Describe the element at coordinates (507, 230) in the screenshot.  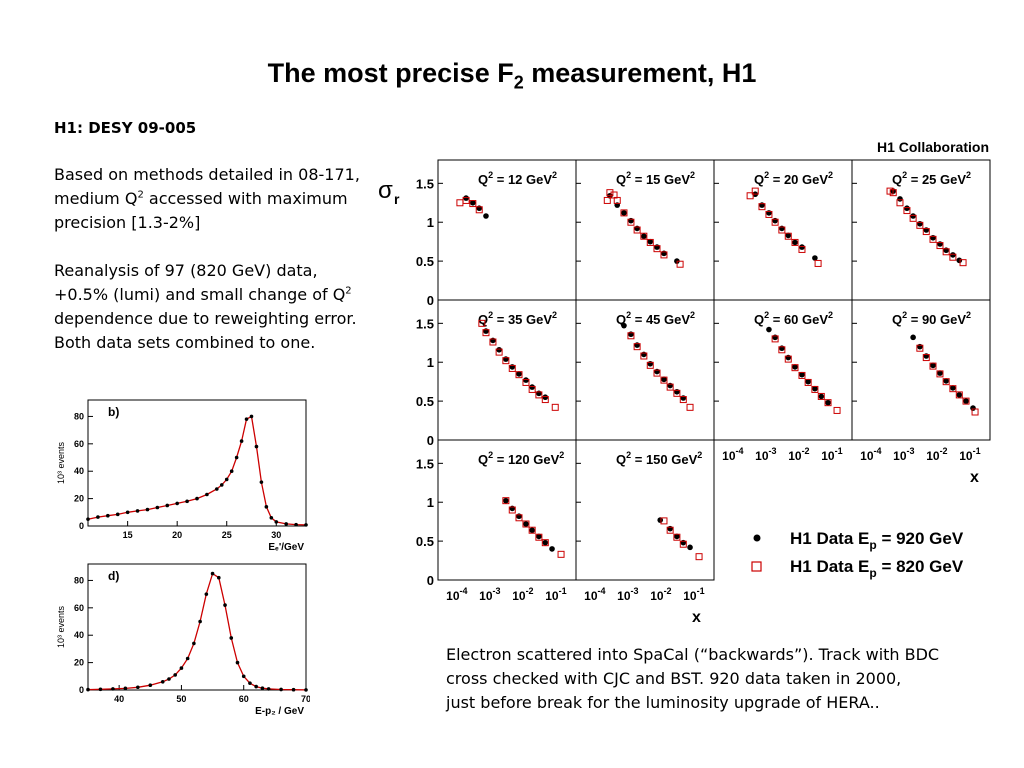
I see `q2-panel: Q2 = 12 GeV2` at that location.